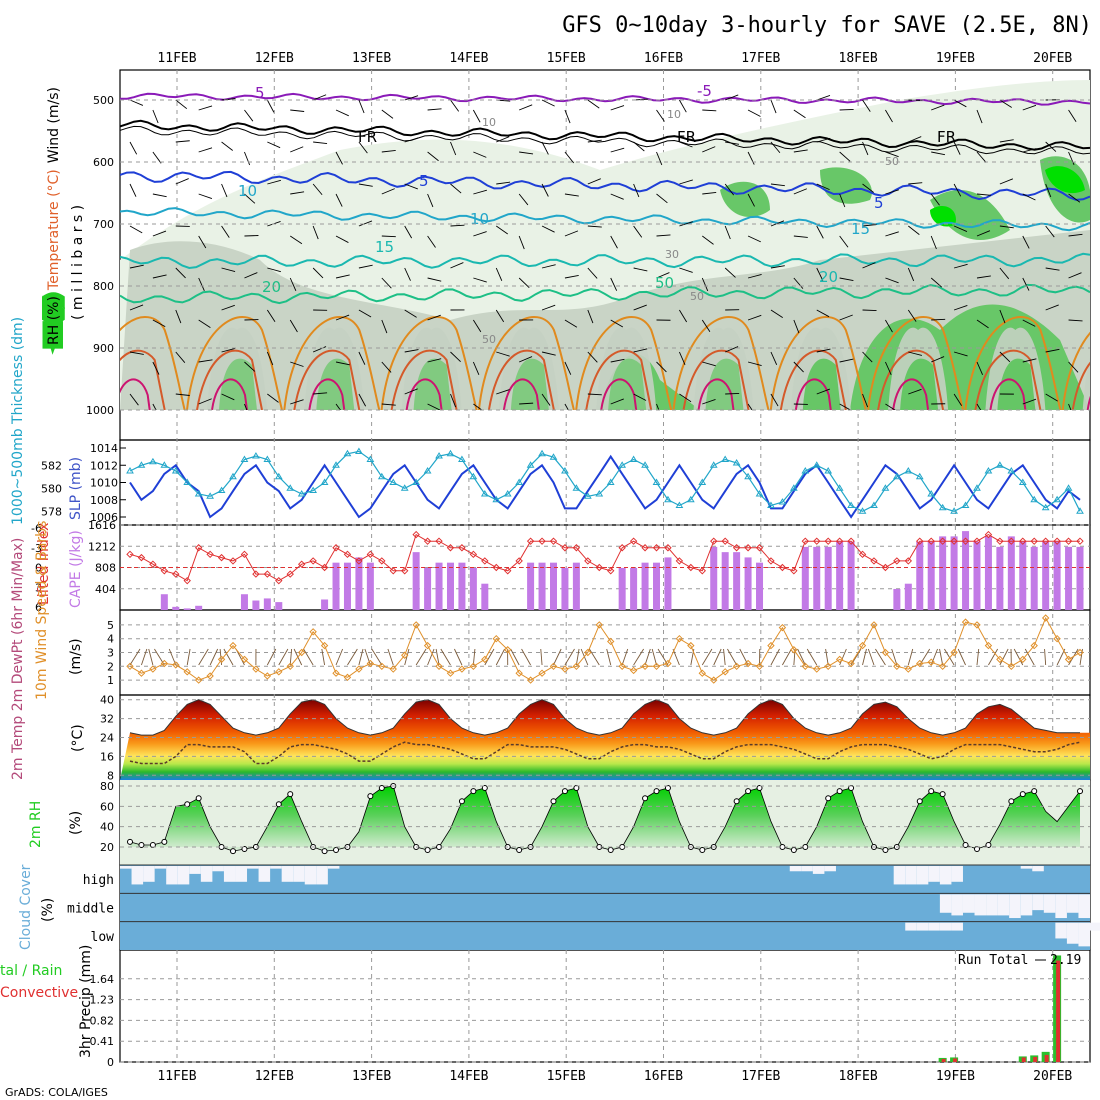  Describe the element at coordinates (371, 58) in the screenshot. I see `date-label-top: 13FEB` at that location.